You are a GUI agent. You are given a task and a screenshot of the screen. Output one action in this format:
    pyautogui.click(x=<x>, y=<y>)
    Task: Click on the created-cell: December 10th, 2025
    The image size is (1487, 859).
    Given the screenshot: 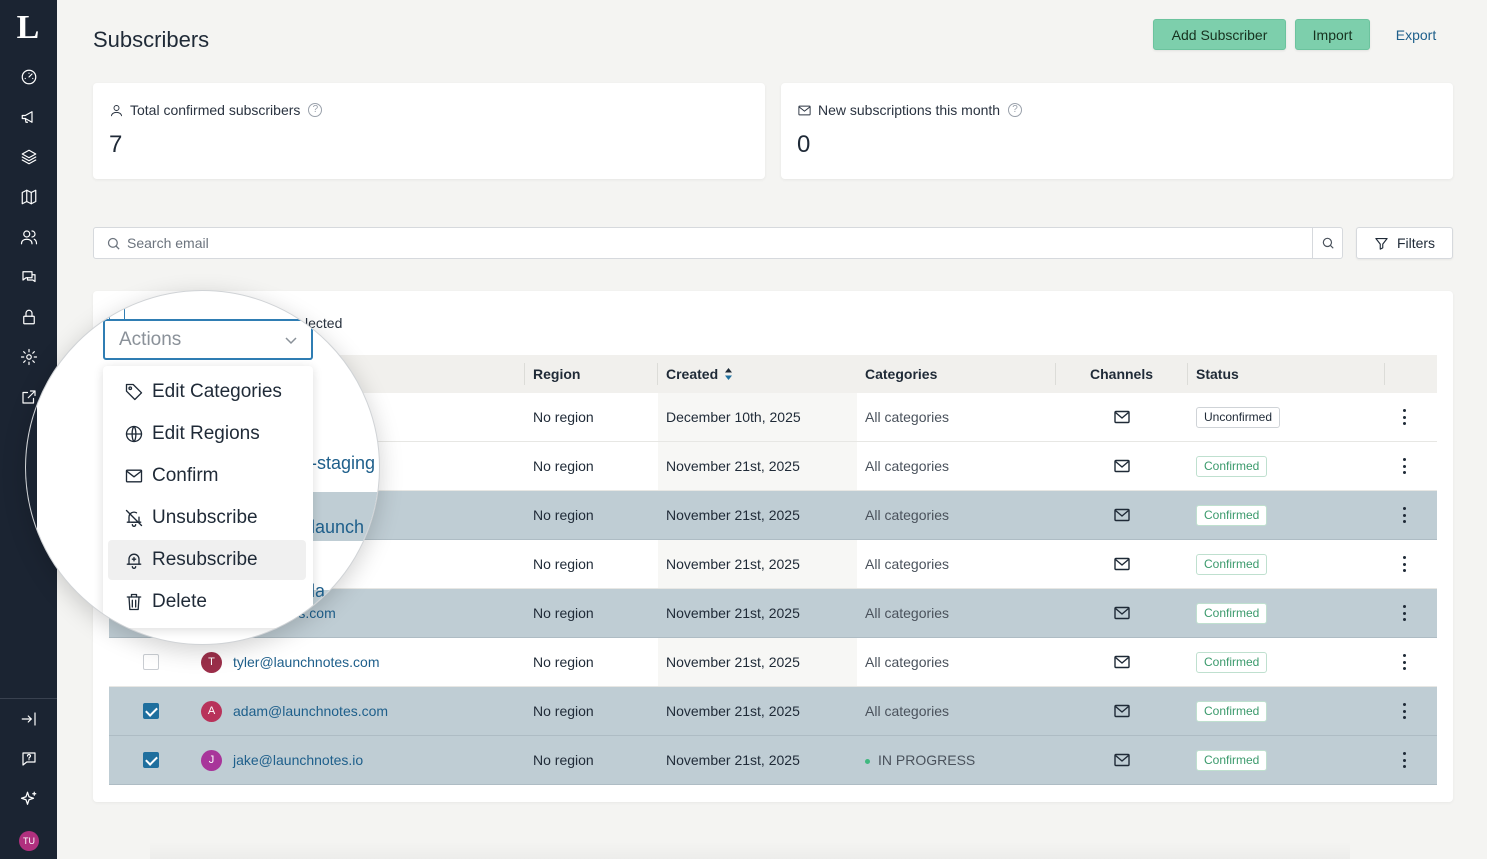 What is the action you would take?
    pyautogui.click(x=733, y=417)
    